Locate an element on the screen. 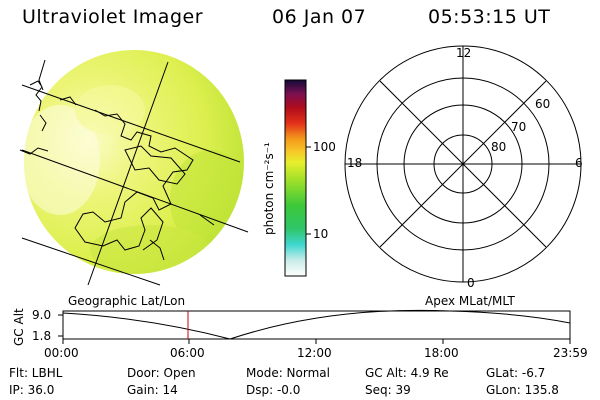 The width and height of the screenshot is (600, 400). status-seq: Seq: 39 is located at coordinates (388, 390).